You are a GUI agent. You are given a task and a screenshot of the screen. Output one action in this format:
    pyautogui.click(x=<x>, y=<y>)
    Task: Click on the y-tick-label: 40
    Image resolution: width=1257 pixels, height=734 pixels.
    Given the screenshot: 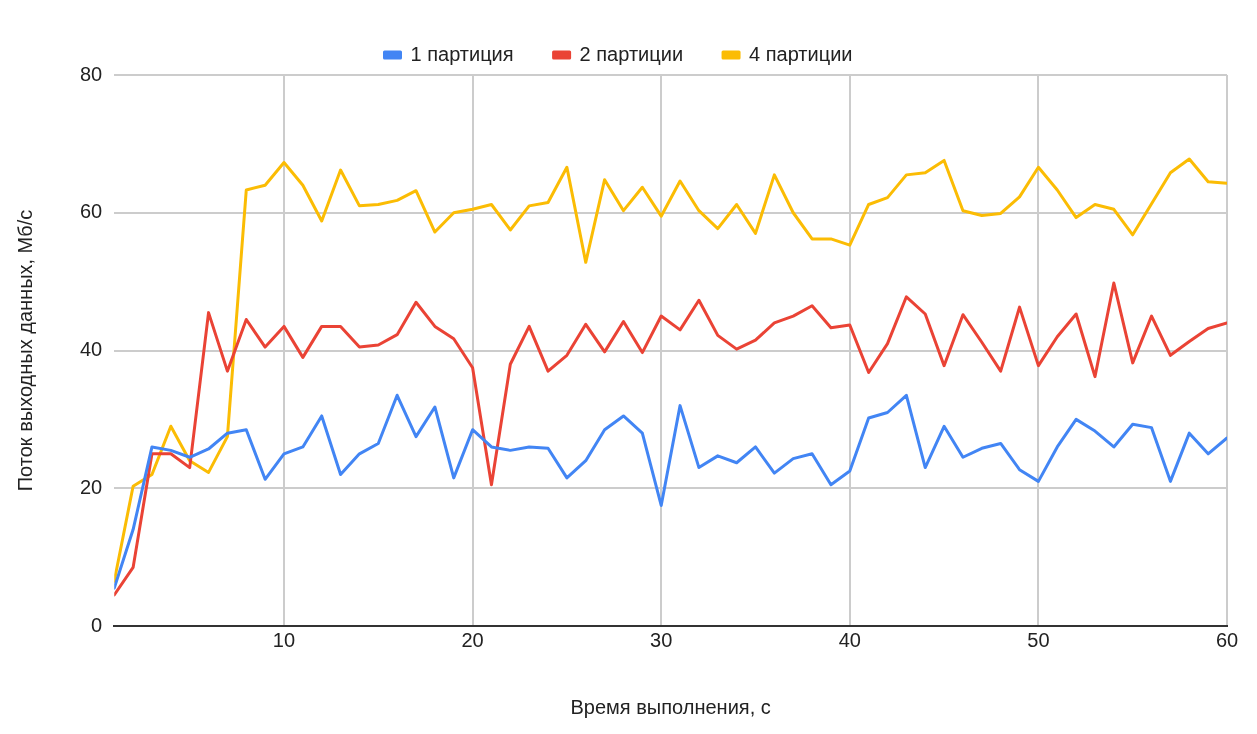 What is the action you would take?
    pyautogui.click(x=91, y=349)
    